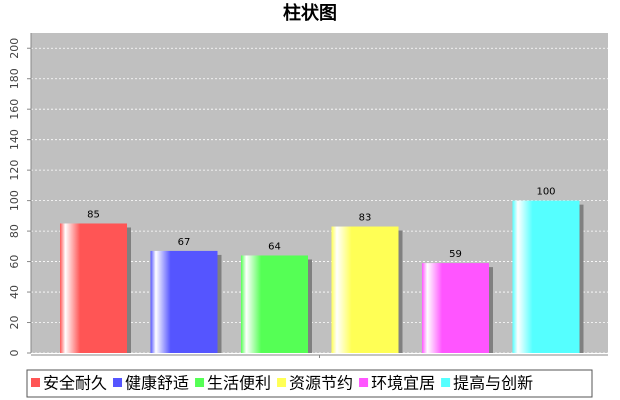 The width and height of the screenshot is (620, 400). What do you see at coordinates (14, 48) in the screenshot?
I see `y-tick-label: 200` at bounding box center [14, 48].